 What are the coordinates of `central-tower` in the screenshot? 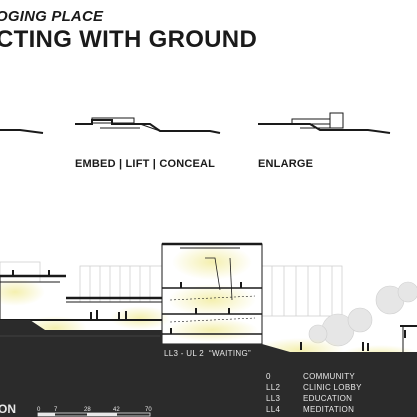 It's located at (212, 293).